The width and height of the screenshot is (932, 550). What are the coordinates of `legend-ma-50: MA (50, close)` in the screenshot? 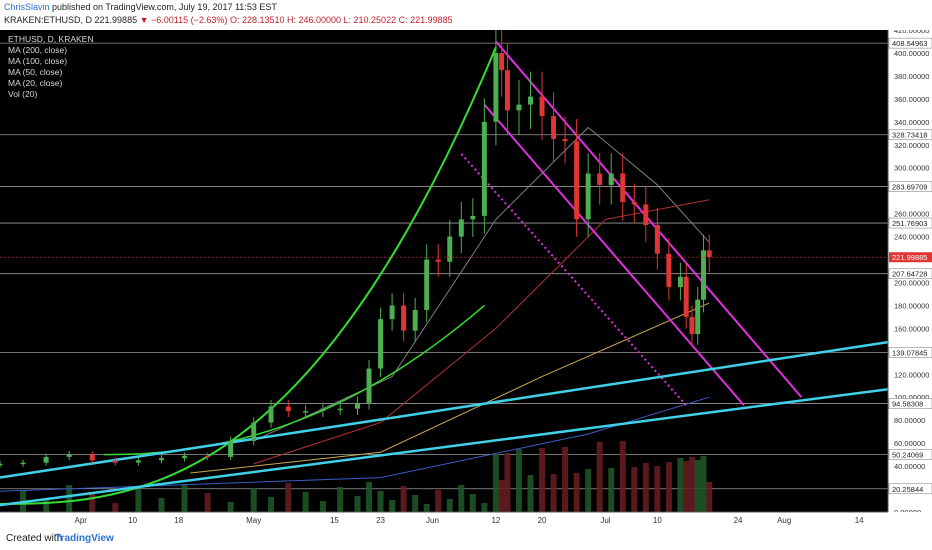 It's located at (35, 72).